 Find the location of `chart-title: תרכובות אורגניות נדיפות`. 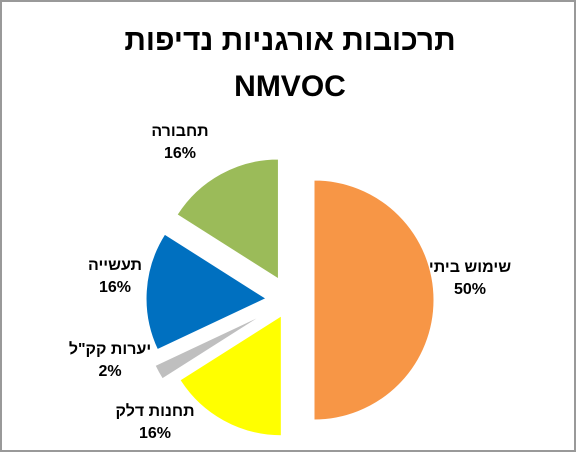

chart-title: תרכובות אורגניות נדיפות is located at coordinates (289, 40).